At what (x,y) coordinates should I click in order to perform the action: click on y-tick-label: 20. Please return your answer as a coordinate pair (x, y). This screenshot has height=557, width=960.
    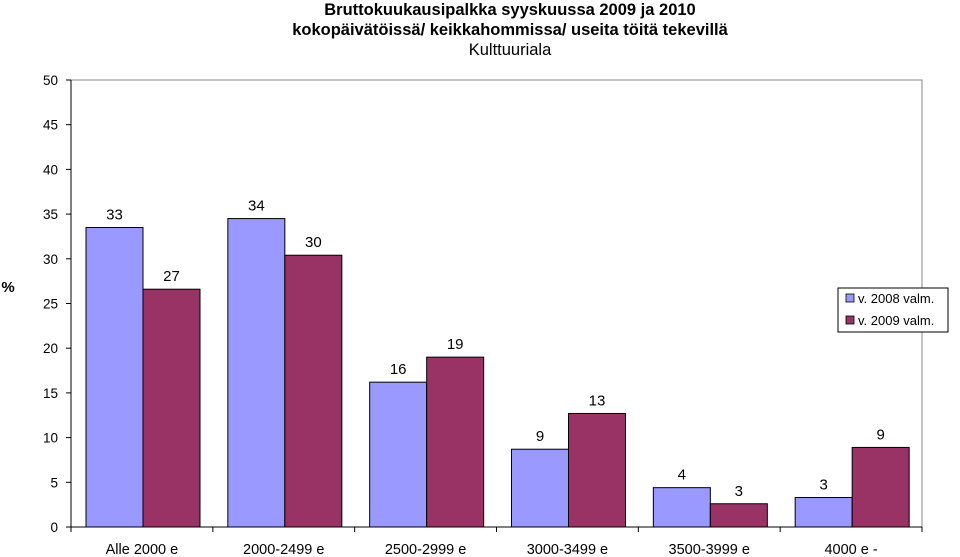
    Looking at the image, I should click on (50, 348).